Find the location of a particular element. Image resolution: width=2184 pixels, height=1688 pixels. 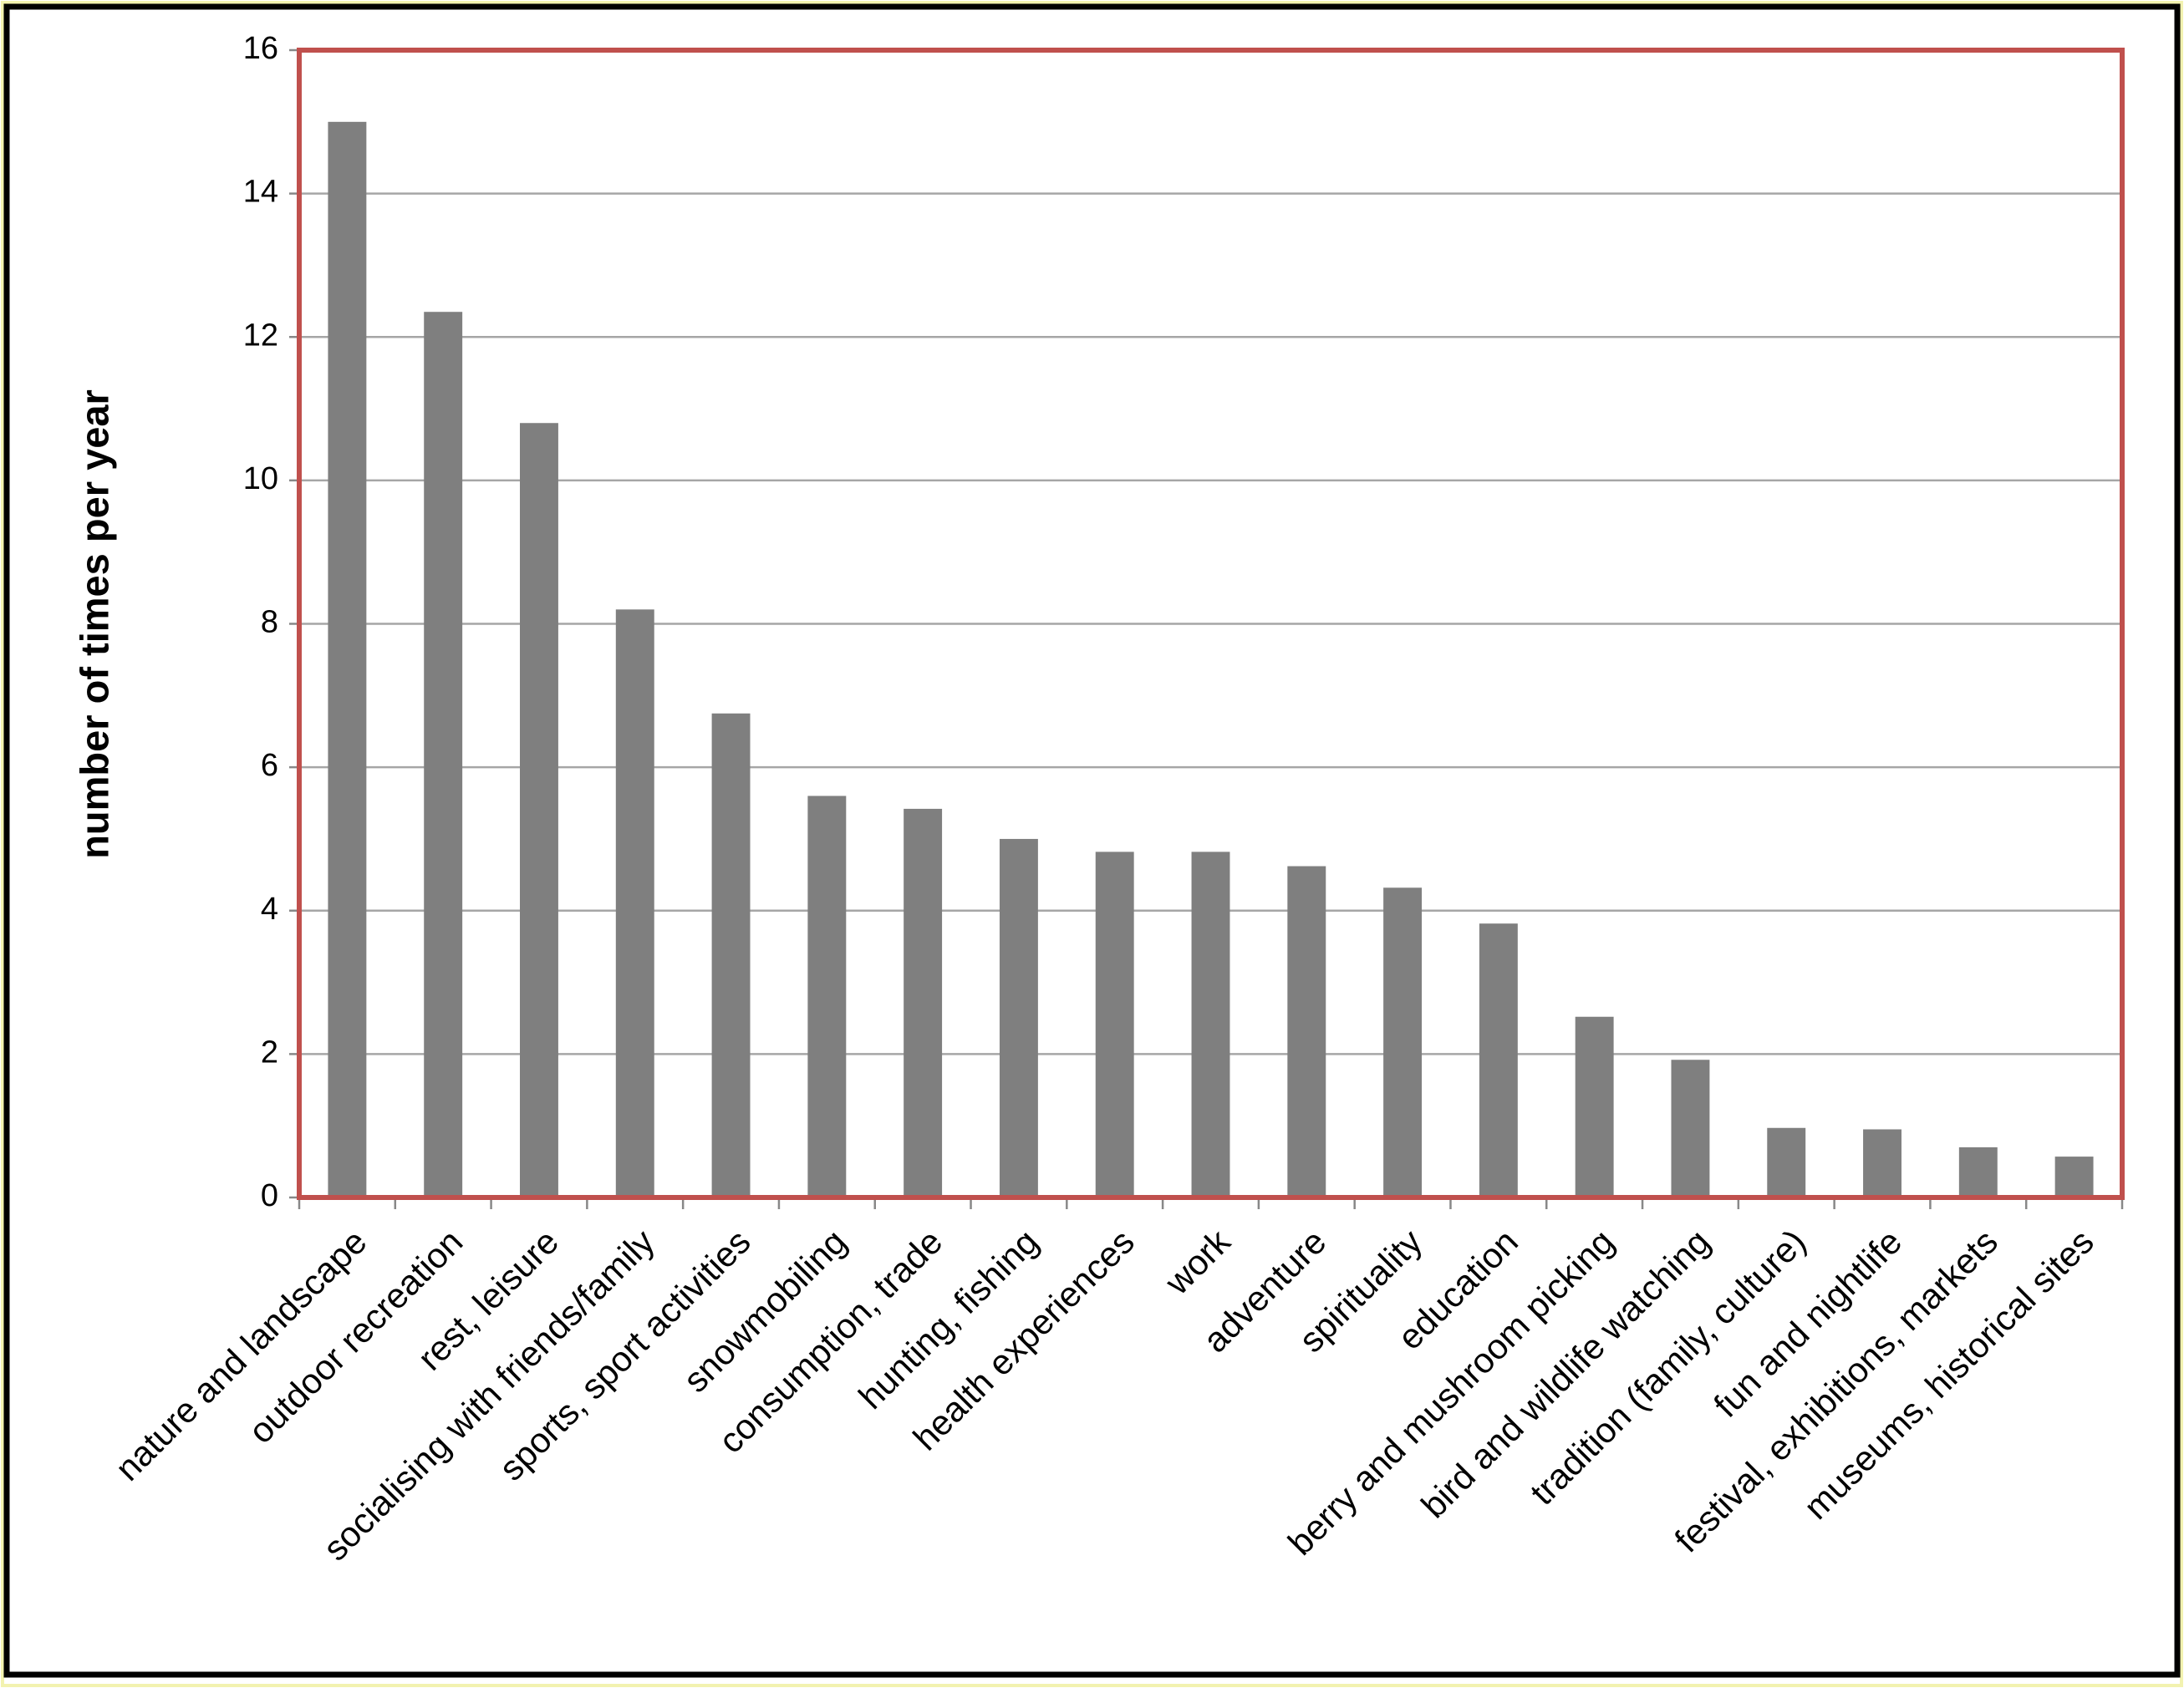

y-tick-label: 6 is located at coordinates (269, 765).